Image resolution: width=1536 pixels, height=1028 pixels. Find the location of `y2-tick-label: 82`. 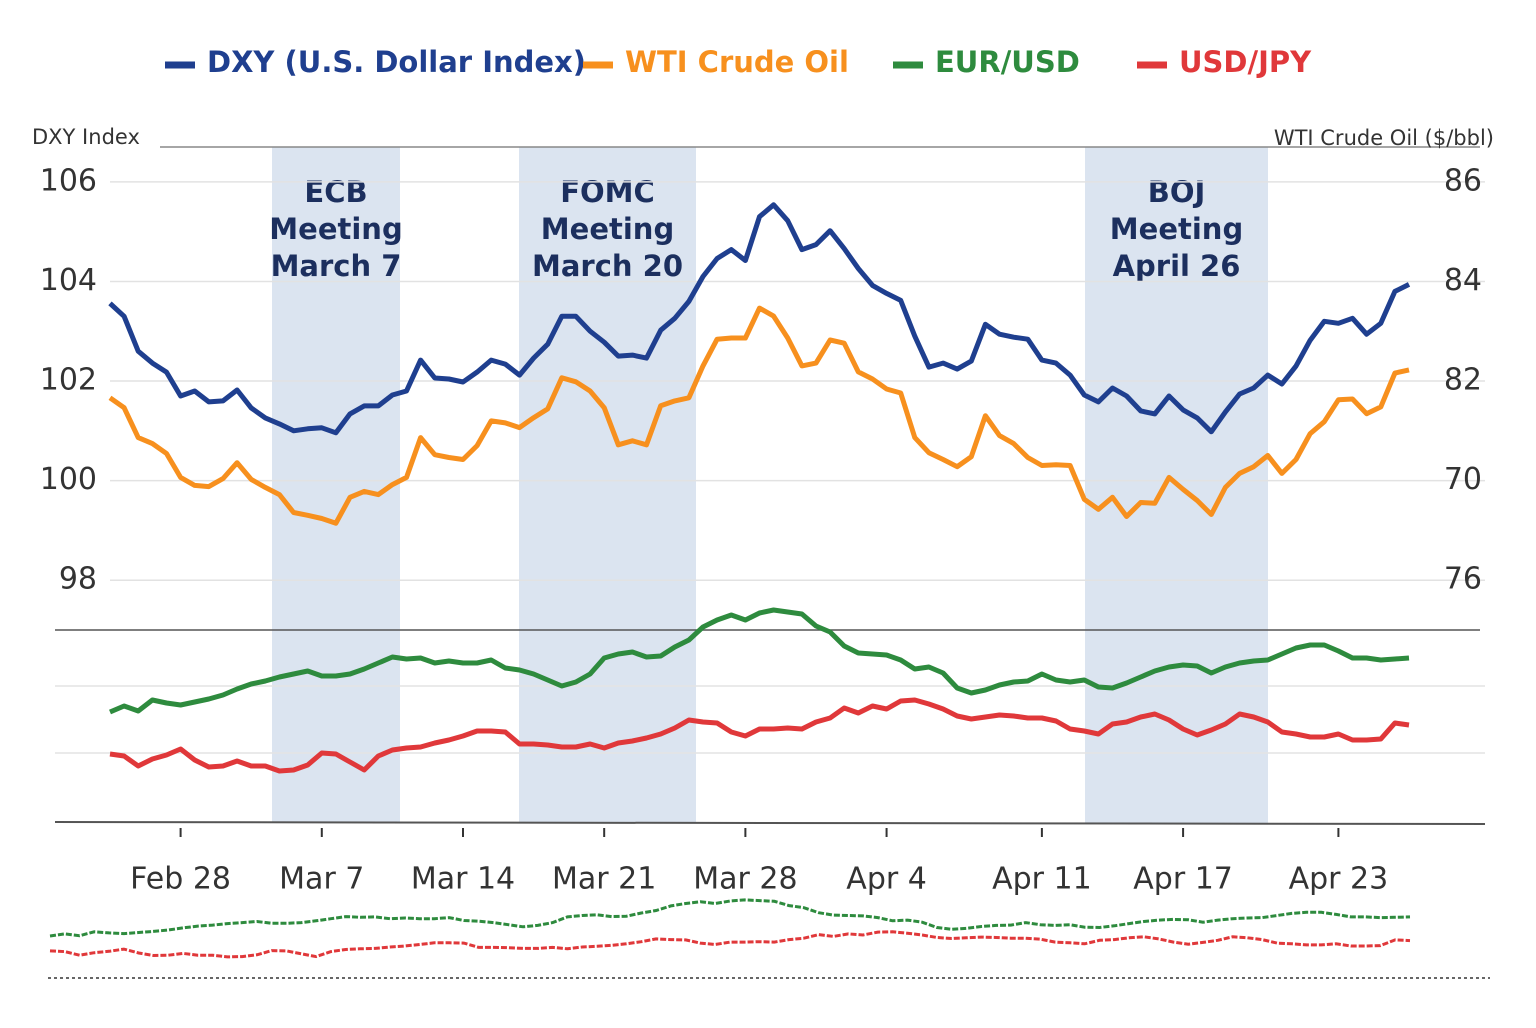

y2-tick-label: 82 is located at coordinates (1463, 380).